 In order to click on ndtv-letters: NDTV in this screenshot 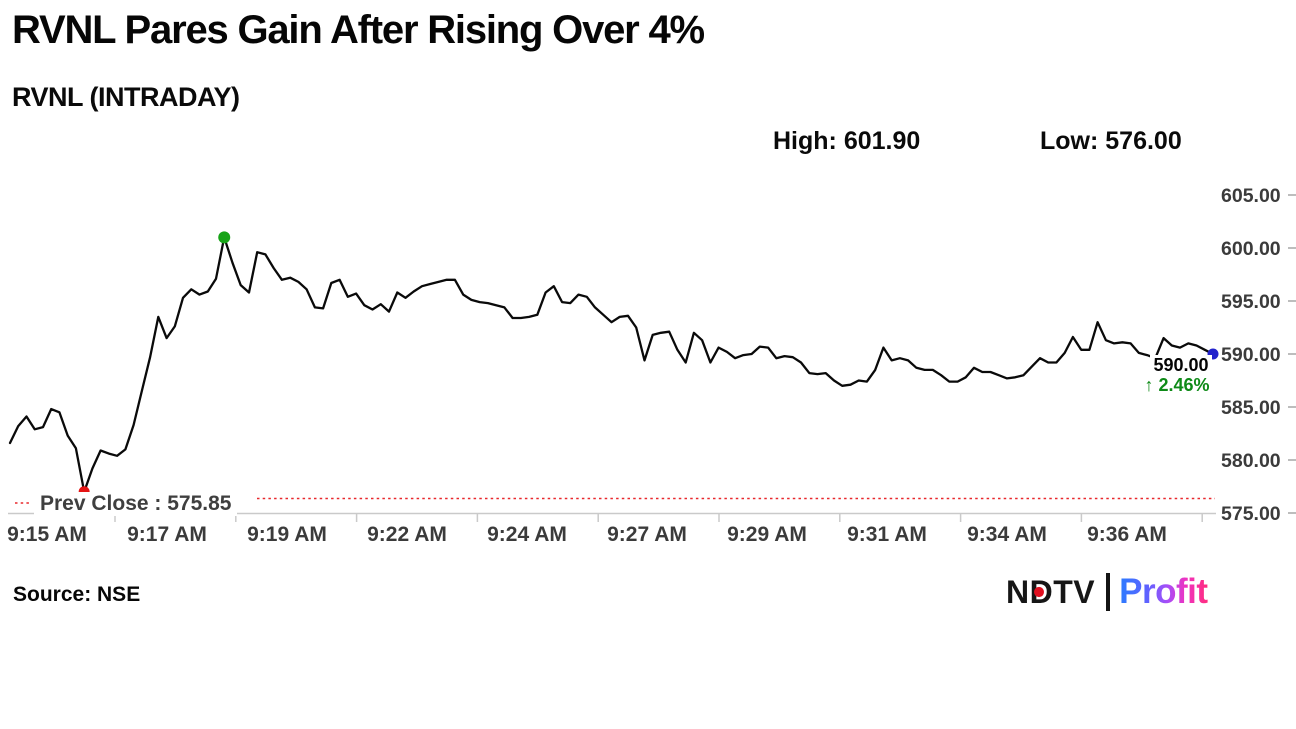, I will do `click(1051, 591)`.